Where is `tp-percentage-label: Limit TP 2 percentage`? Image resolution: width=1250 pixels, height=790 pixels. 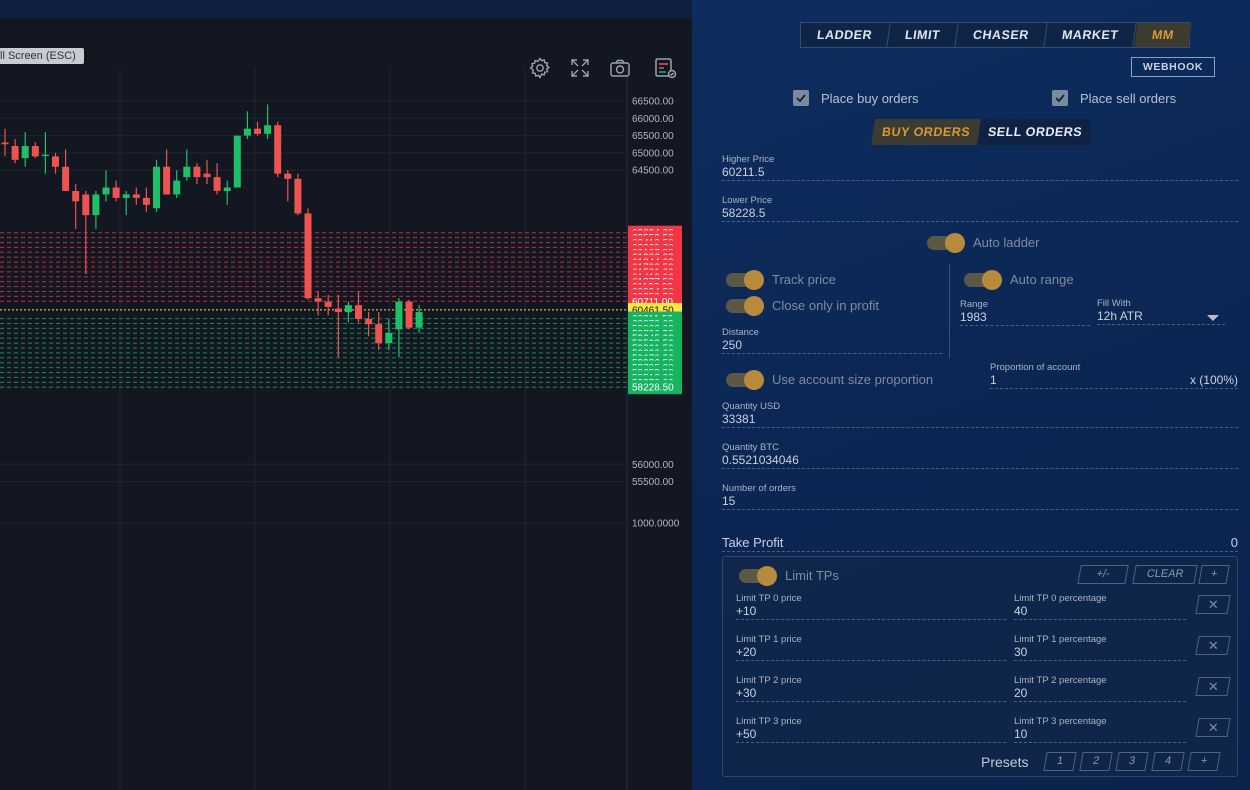 tp-percentage-label: Limit TP 2 percentage is located at coordinates (1060, 680).